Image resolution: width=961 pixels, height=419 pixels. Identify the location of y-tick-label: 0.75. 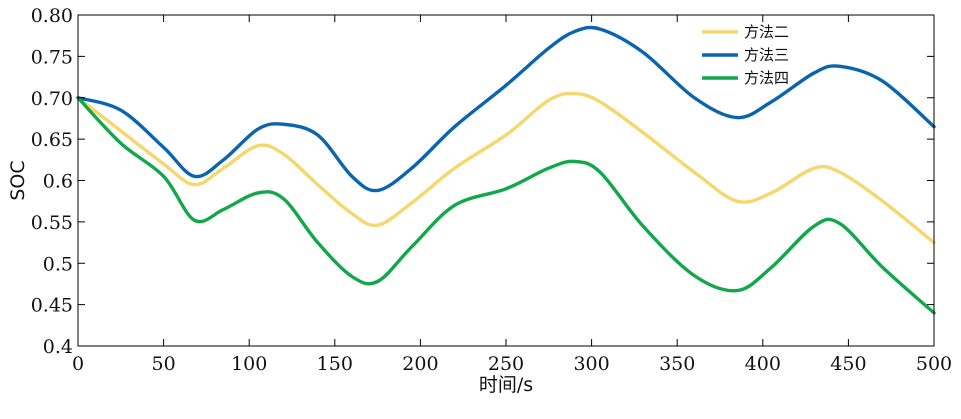
(52, 57).